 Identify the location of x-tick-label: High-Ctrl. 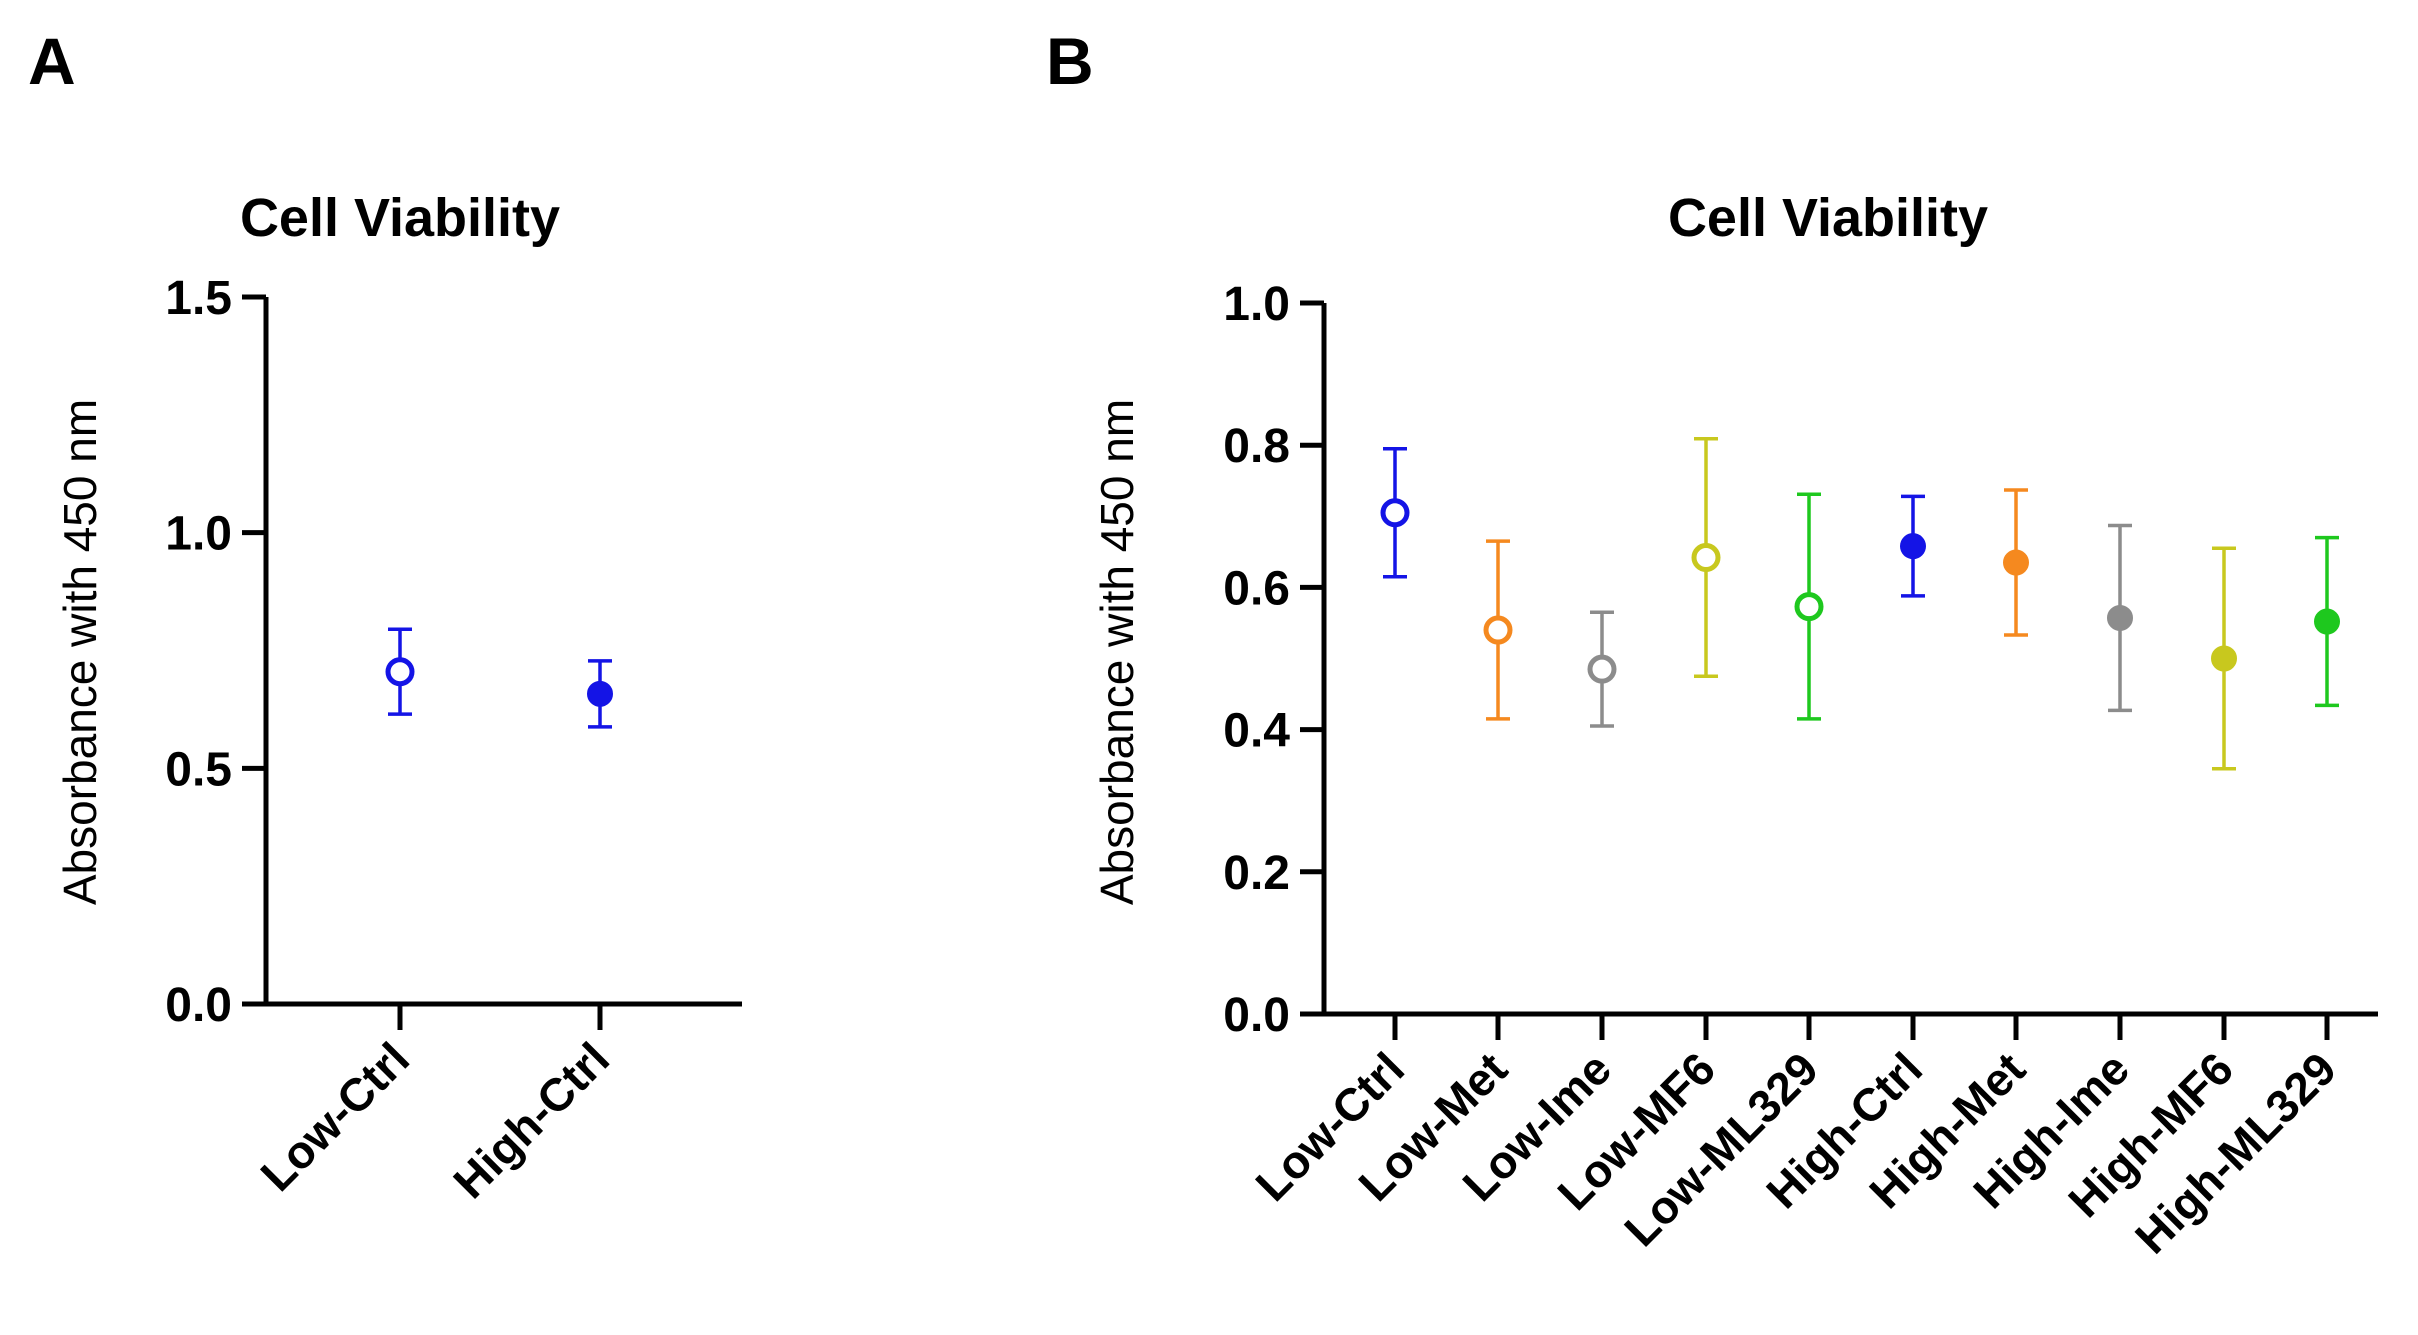
(531, 1120).